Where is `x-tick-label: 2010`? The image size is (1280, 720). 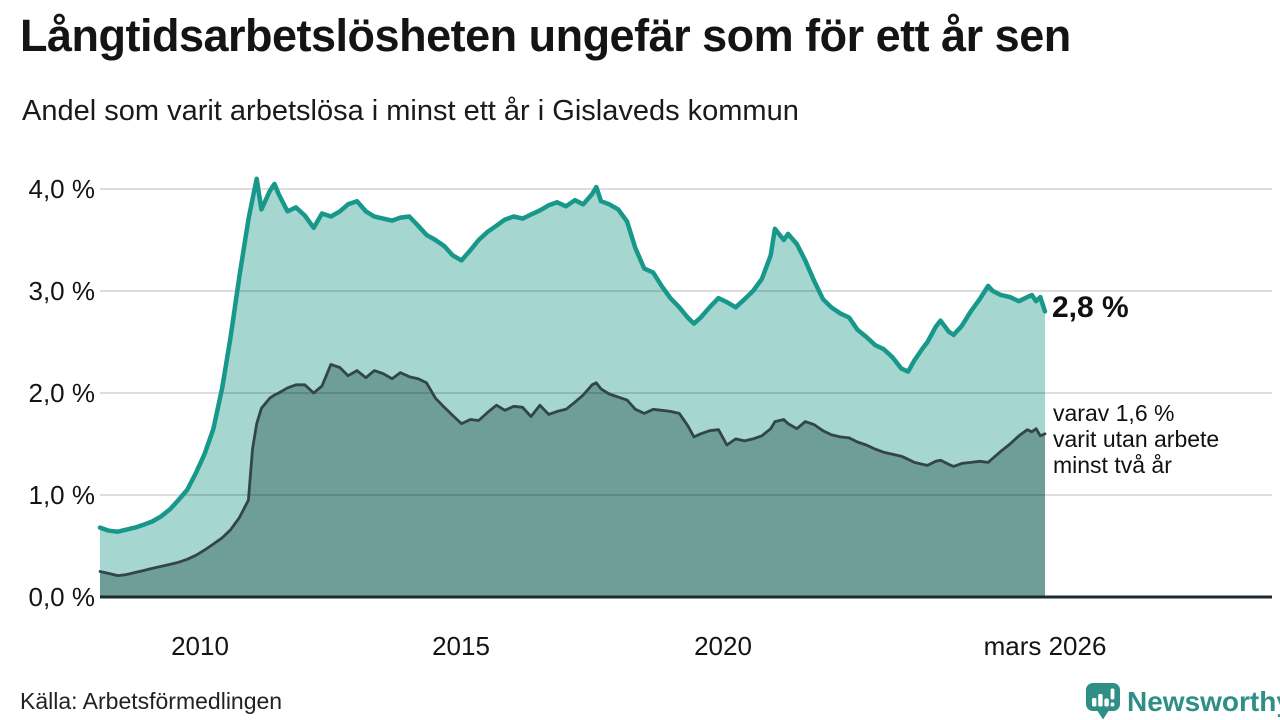
x-tick-label: 2010 is located at coordinates (200, 646).